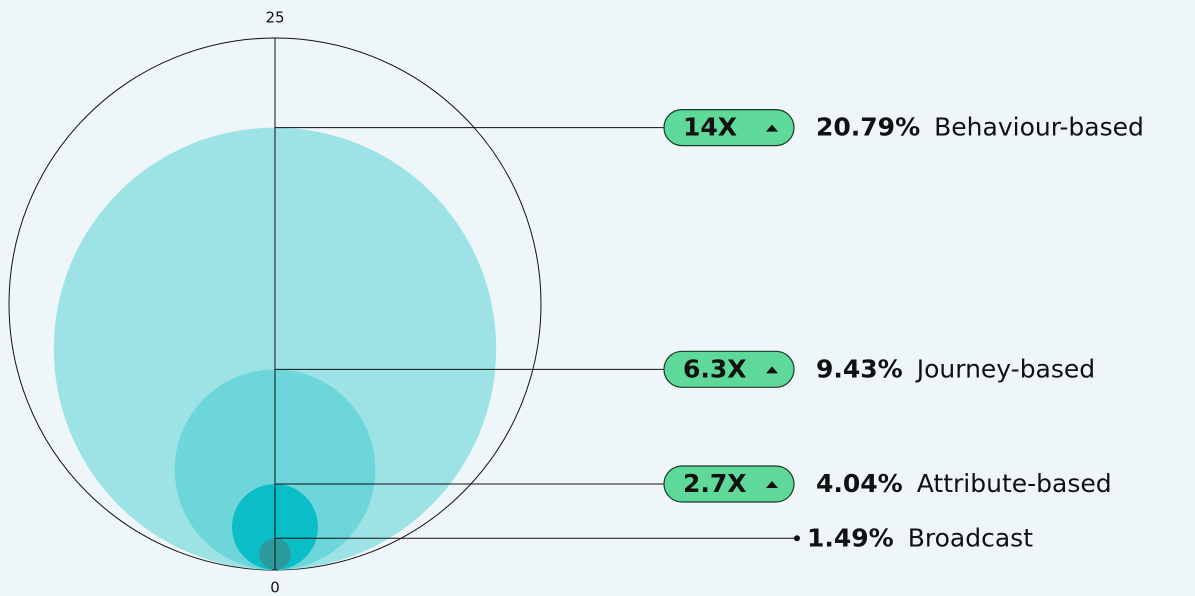 The width and height of the screenshot is (1195, 596). I want to click on label: 1.49% Broadcast, so click(920, 537).